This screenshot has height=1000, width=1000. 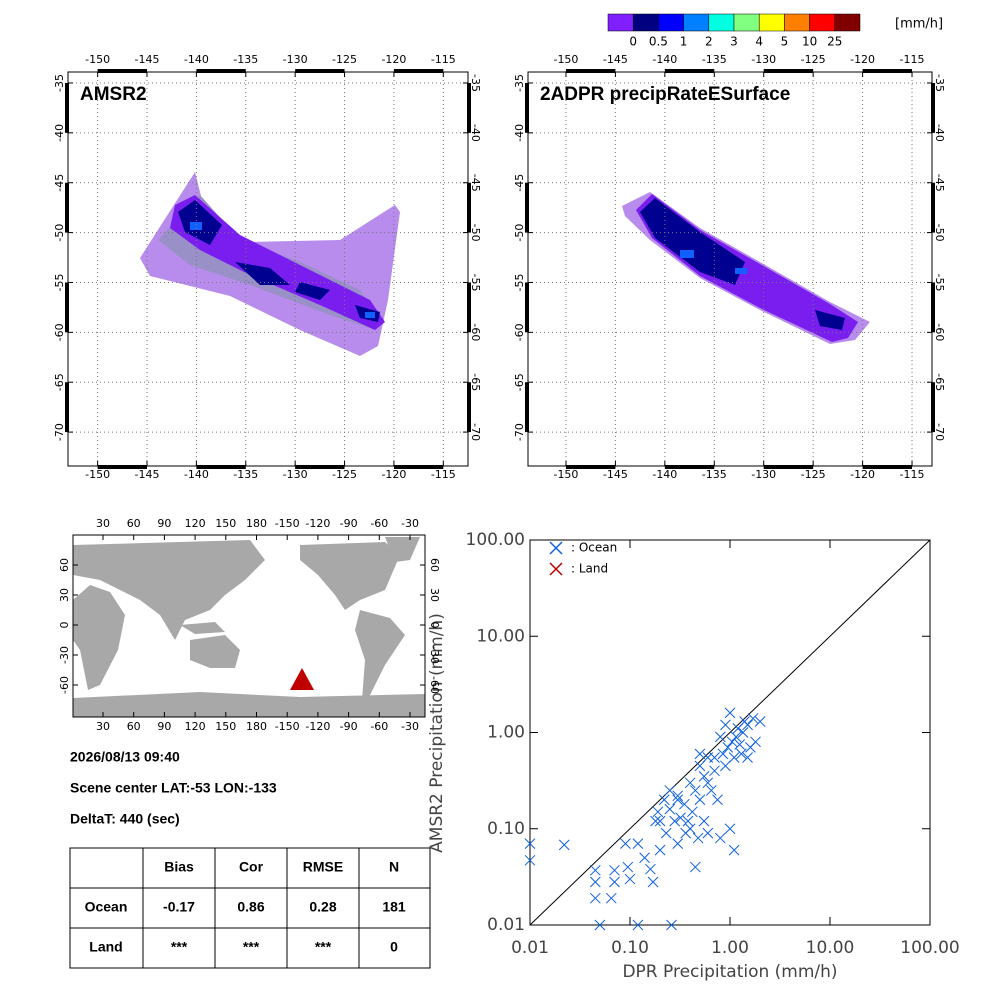 I want to click on table-cell: 0.86, so click(x=250, y=907).